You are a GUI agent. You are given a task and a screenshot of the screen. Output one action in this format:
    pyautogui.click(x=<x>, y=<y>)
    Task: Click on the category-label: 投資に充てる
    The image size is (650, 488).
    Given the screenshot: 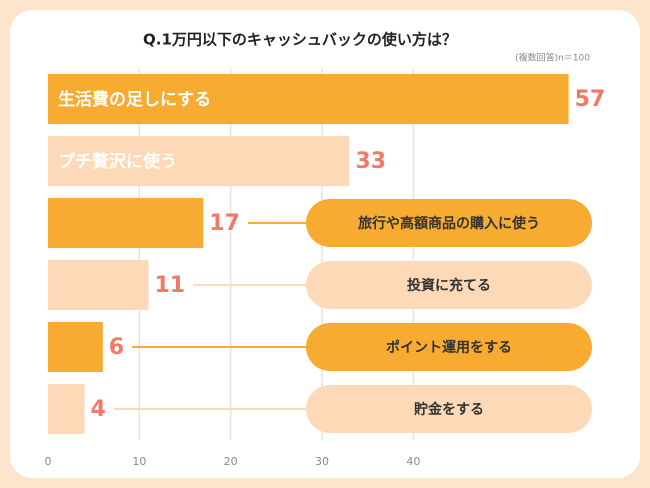 What is the action you would take?
    pyautogui.click(x=449, y=285)
    